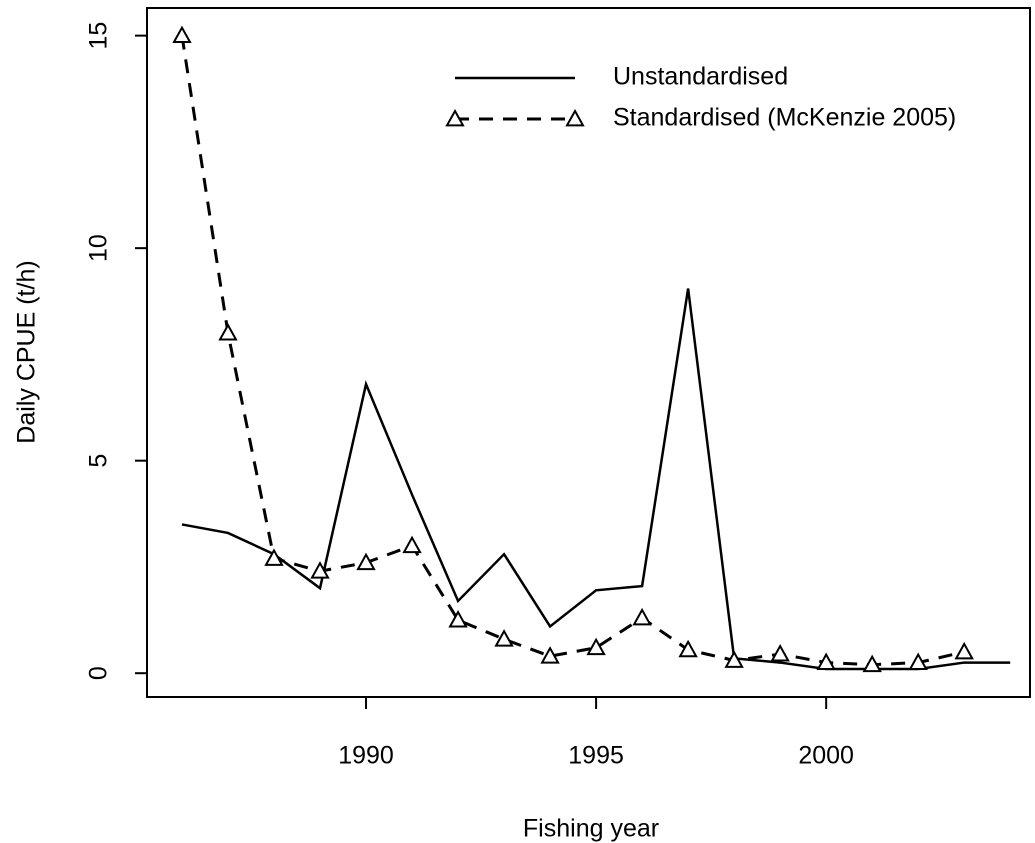 The width and height of the screenshot is (1035, 843). What do you see at coordinates (27, 351) in the screenshot?
I see `y-axis-label: Daily CPUE (t/h)` at bounding box center [27, 351].